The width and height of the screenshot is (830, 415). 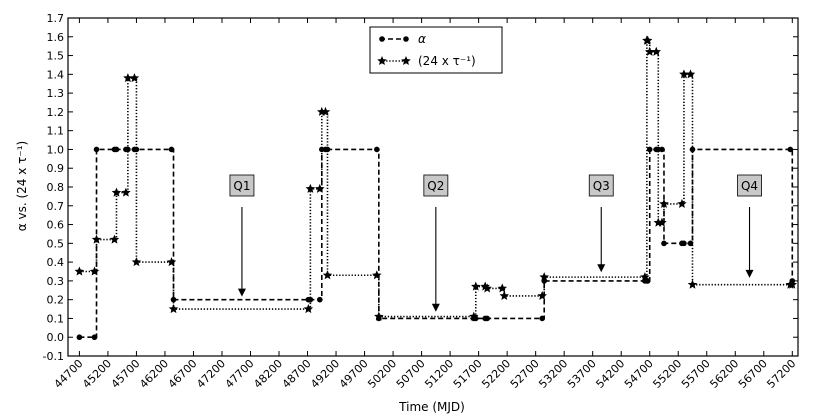 I want to click on y-tick-label: 1.4, so click(x=56, y=74).